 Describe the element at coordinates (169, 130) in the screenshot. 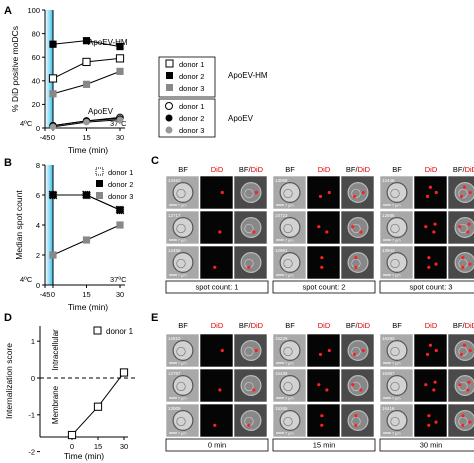

I see `legend-marker-gray-circle` at that location.